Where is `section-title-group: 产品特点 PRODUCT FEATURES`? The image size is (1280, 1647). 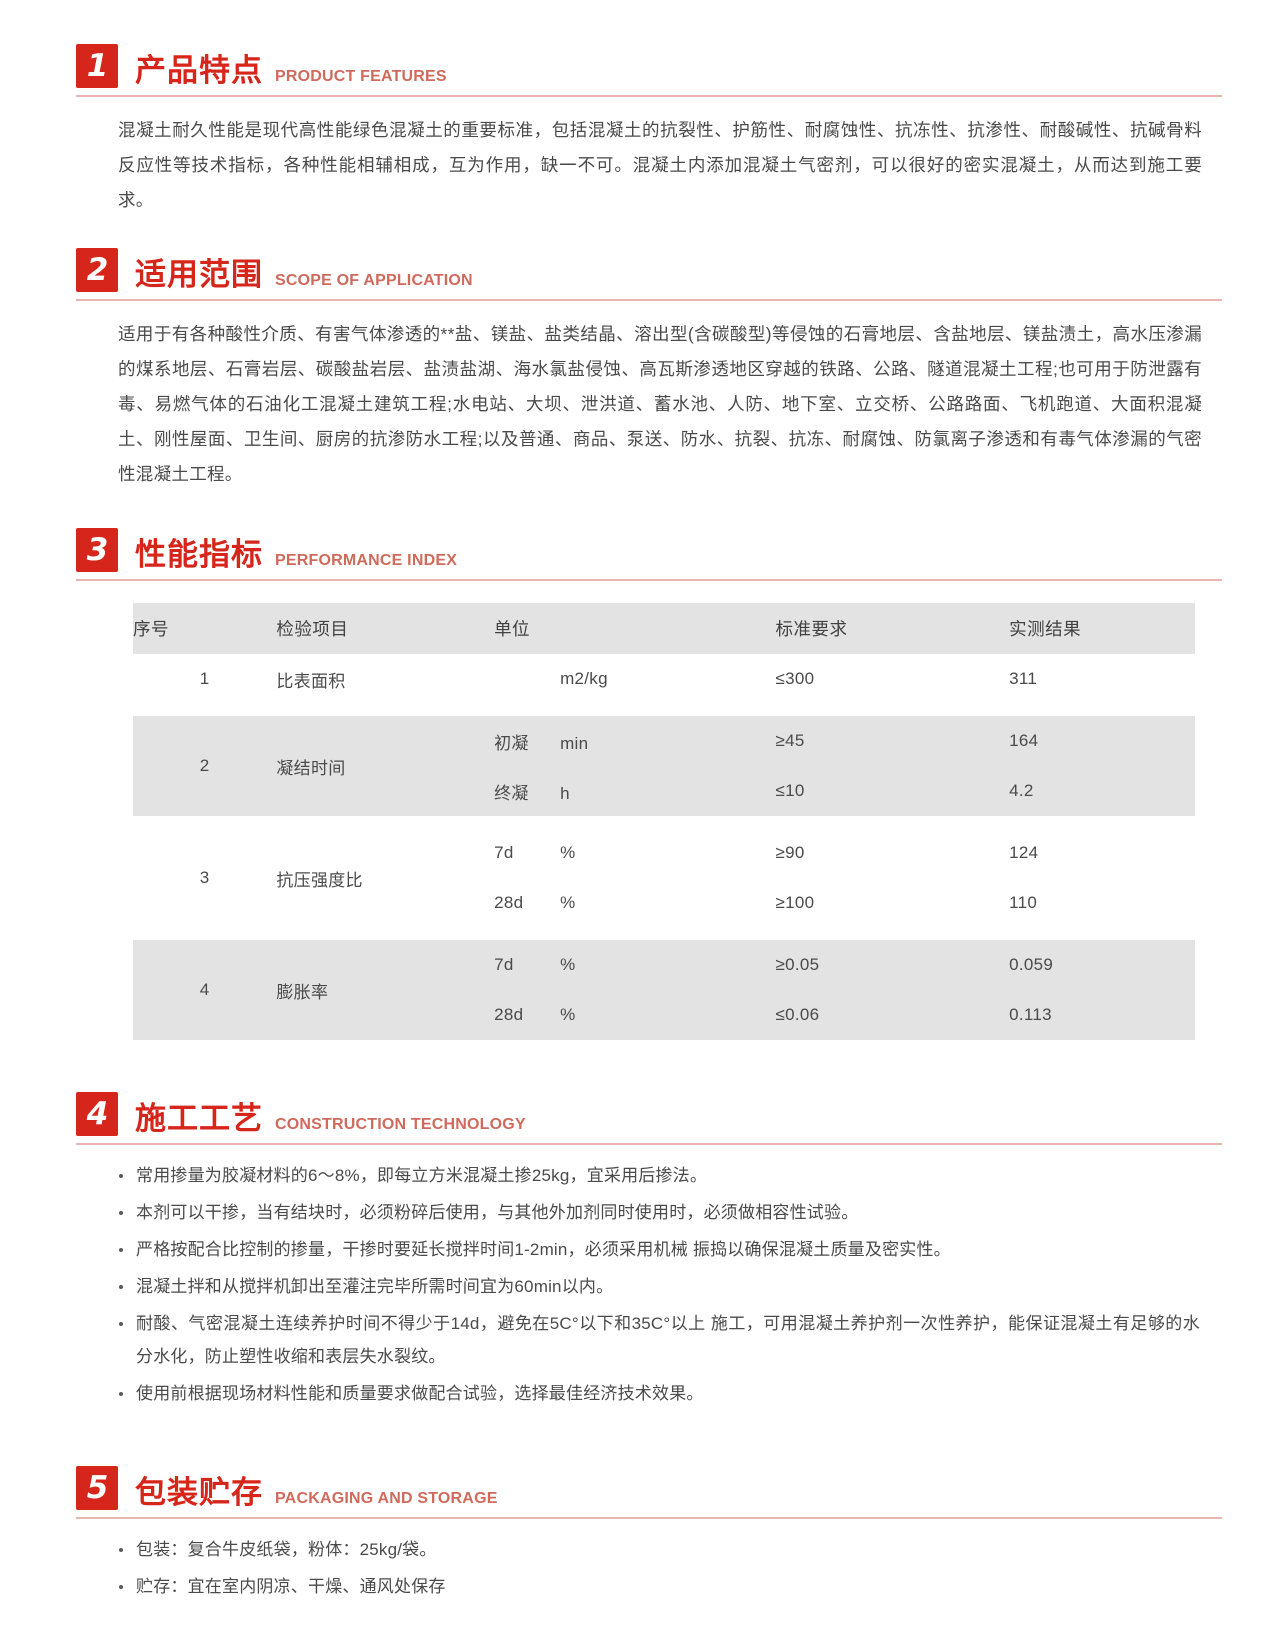
section-title-group: 产品特点 PRODUCT FEATURES is located at coordinates (282, 72).